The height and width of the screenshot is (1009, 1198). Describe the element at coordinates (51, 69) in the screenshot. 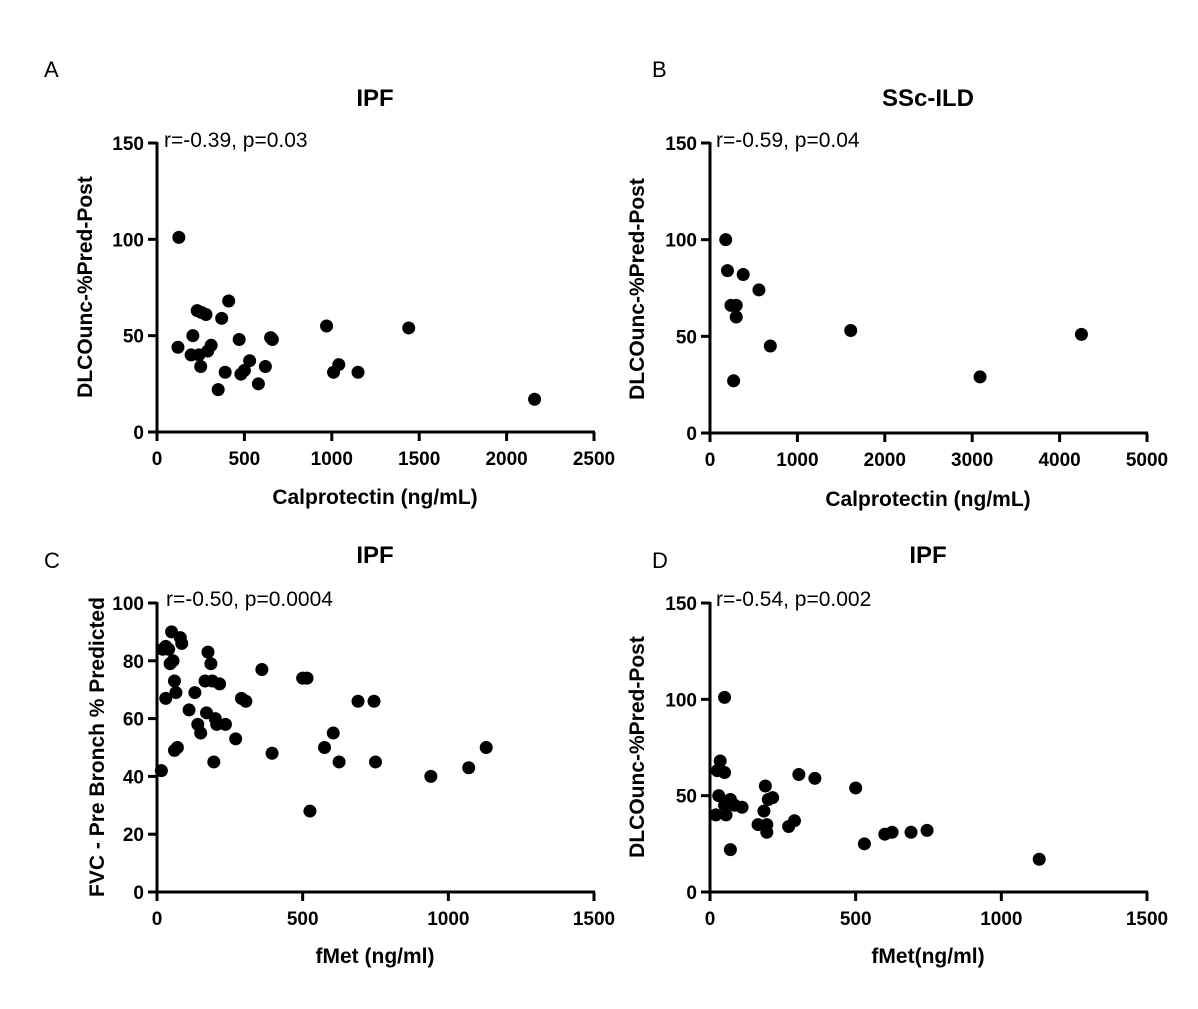

I see `panel-letter: A` at that location.